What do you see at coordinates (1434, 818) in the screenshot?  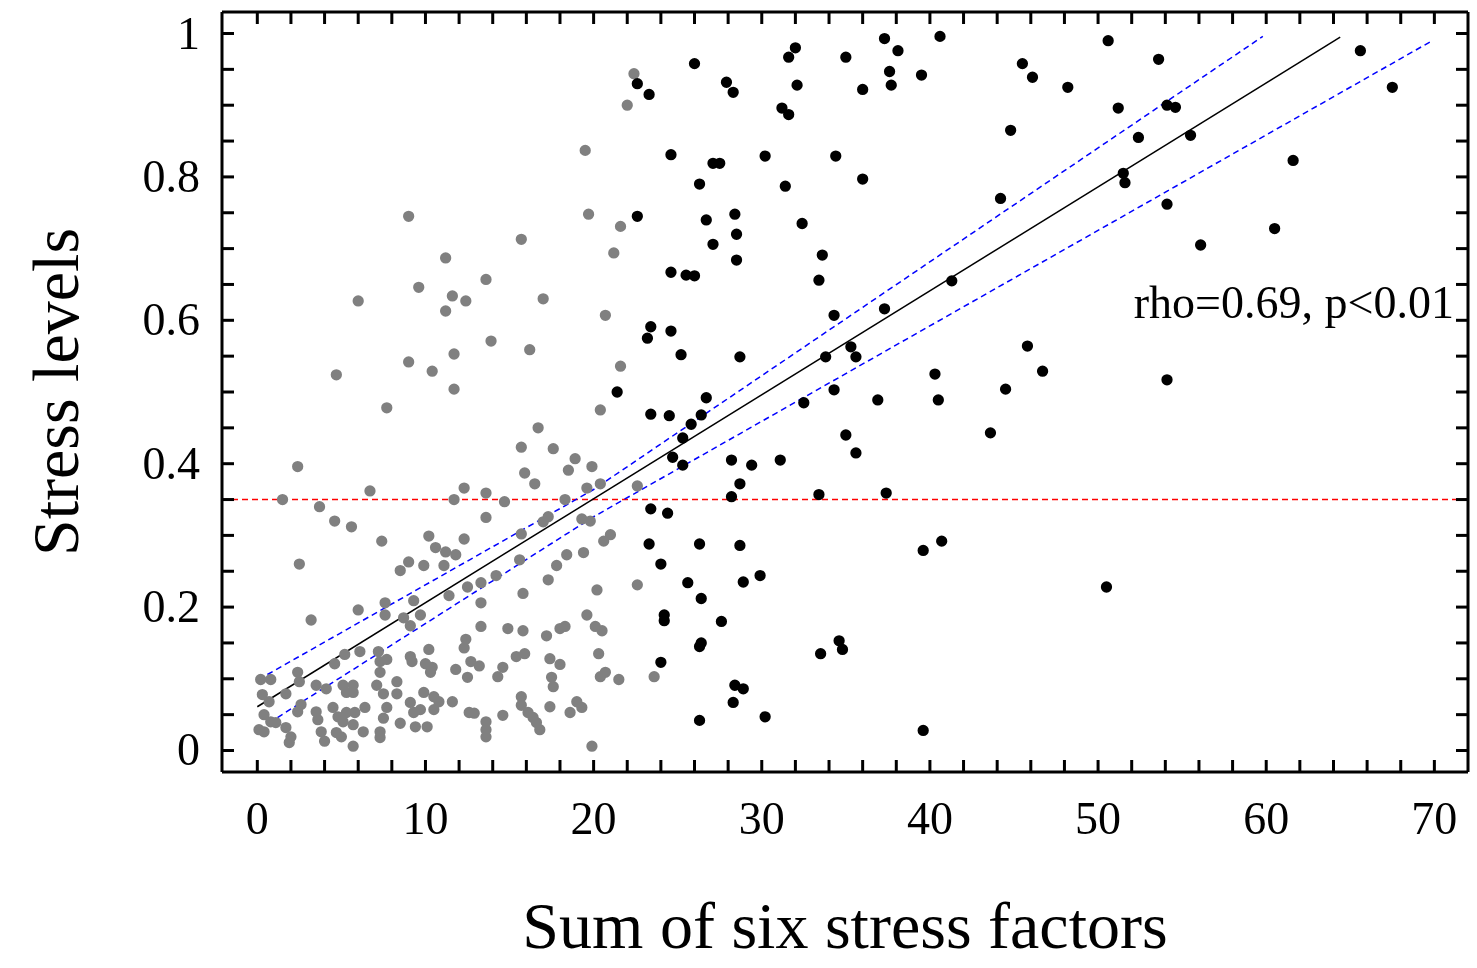 I see `x-tick-label: 70` at bounding box center [1434, 818].